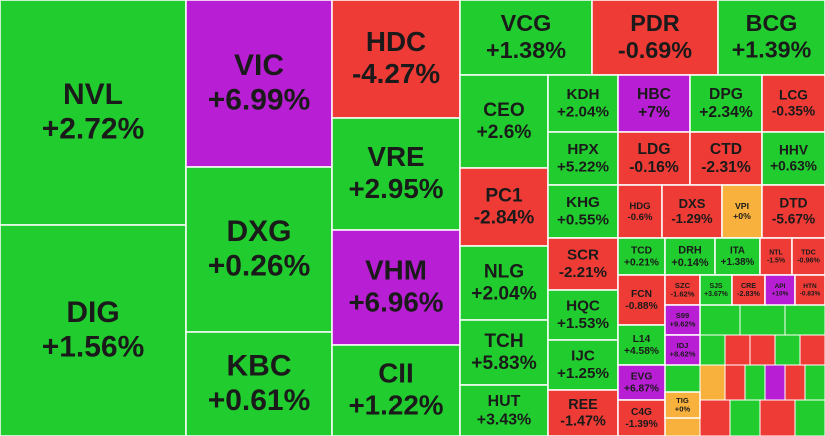 The image size is (825, 436). I want to click on tile-value: +4.58%, so click(641, 351).